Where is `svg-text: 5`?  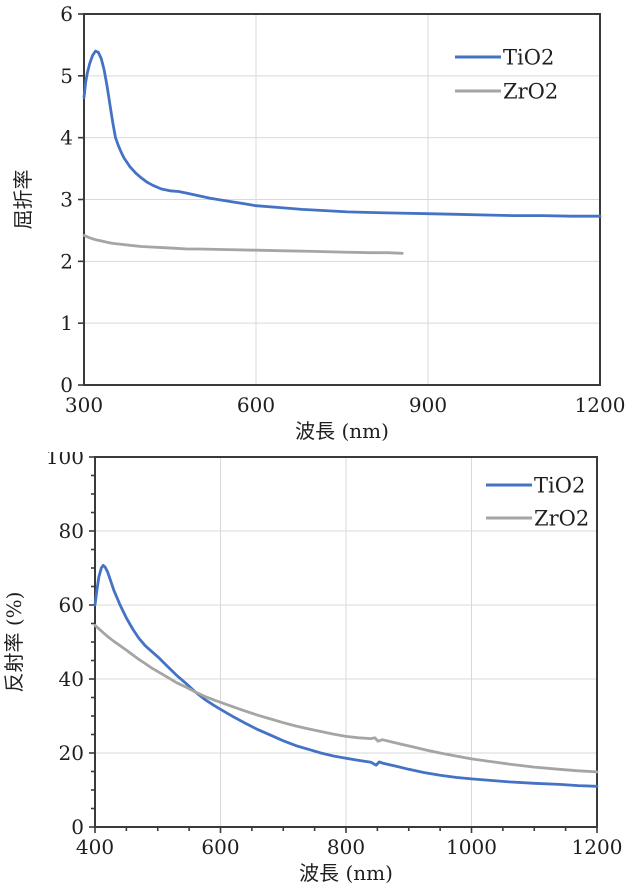
svg-text: 5 is located at coordinates (66, 76).